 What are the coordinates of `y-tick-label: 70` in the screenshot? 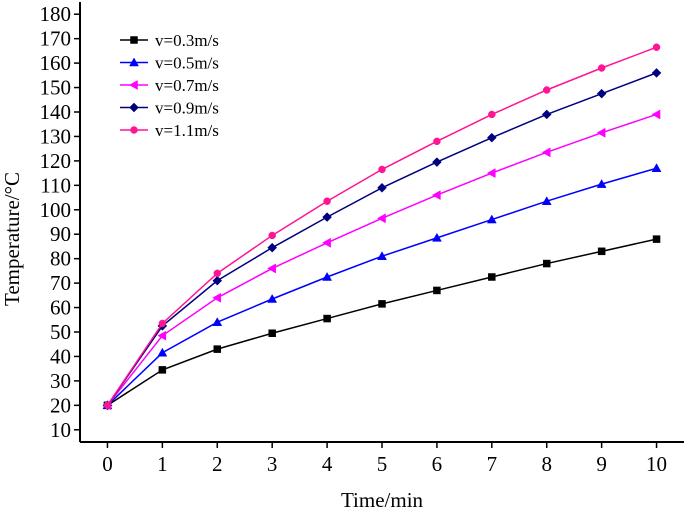 It's located at (60, 283).